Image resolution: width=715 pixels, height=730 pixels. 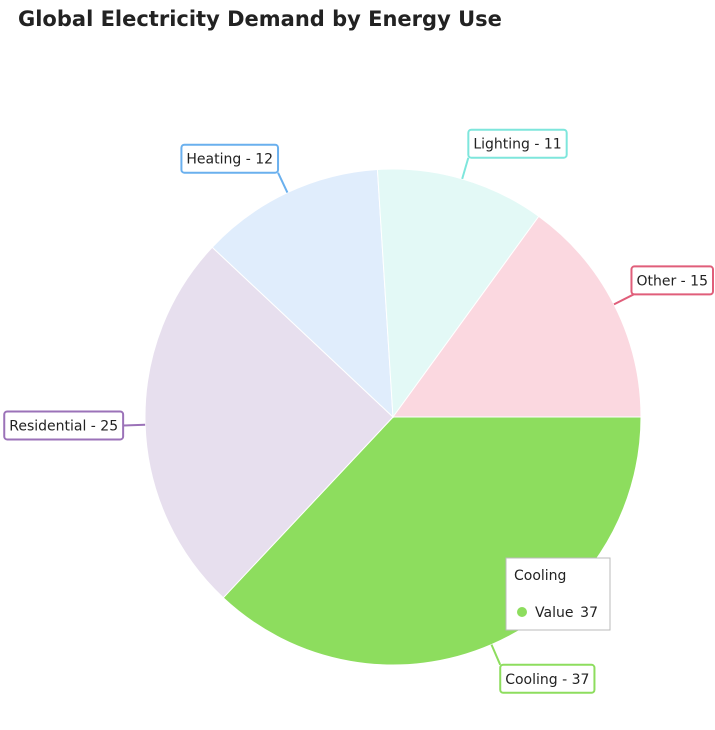 I want to click on data-label: Residential - 25, so click(x=63, y=426).